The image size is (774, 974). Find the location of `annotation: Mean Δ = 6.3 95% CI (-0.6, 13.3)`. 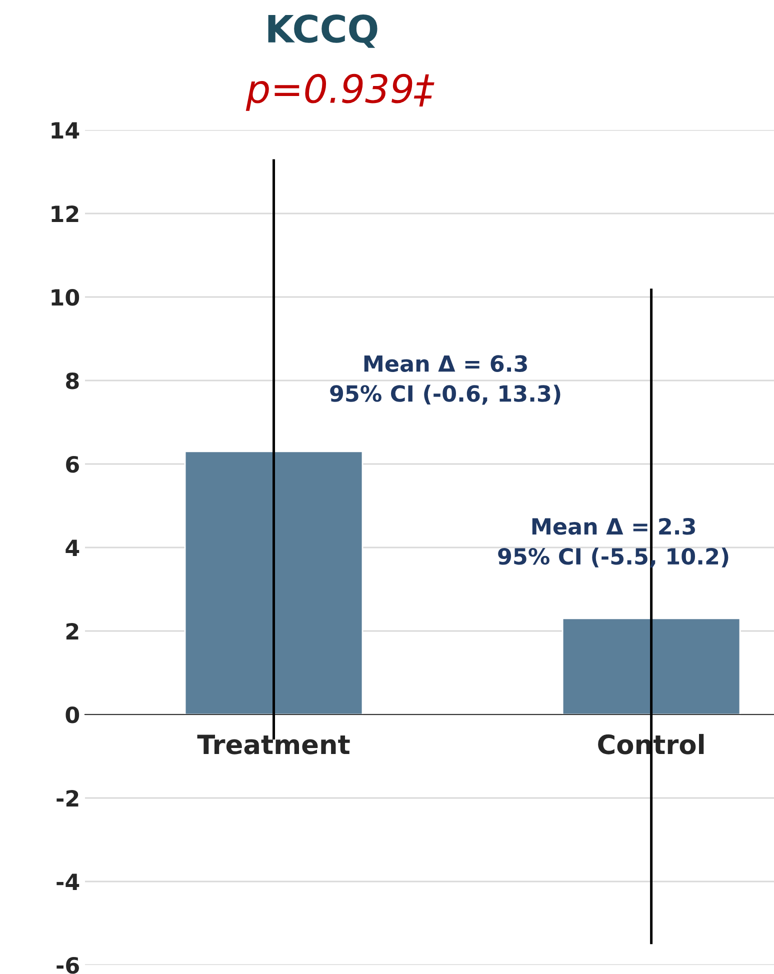

annotation: Mean Δ = 6.3 95% CI (-0.6, 13.3) is located at coordinates (445, 380).